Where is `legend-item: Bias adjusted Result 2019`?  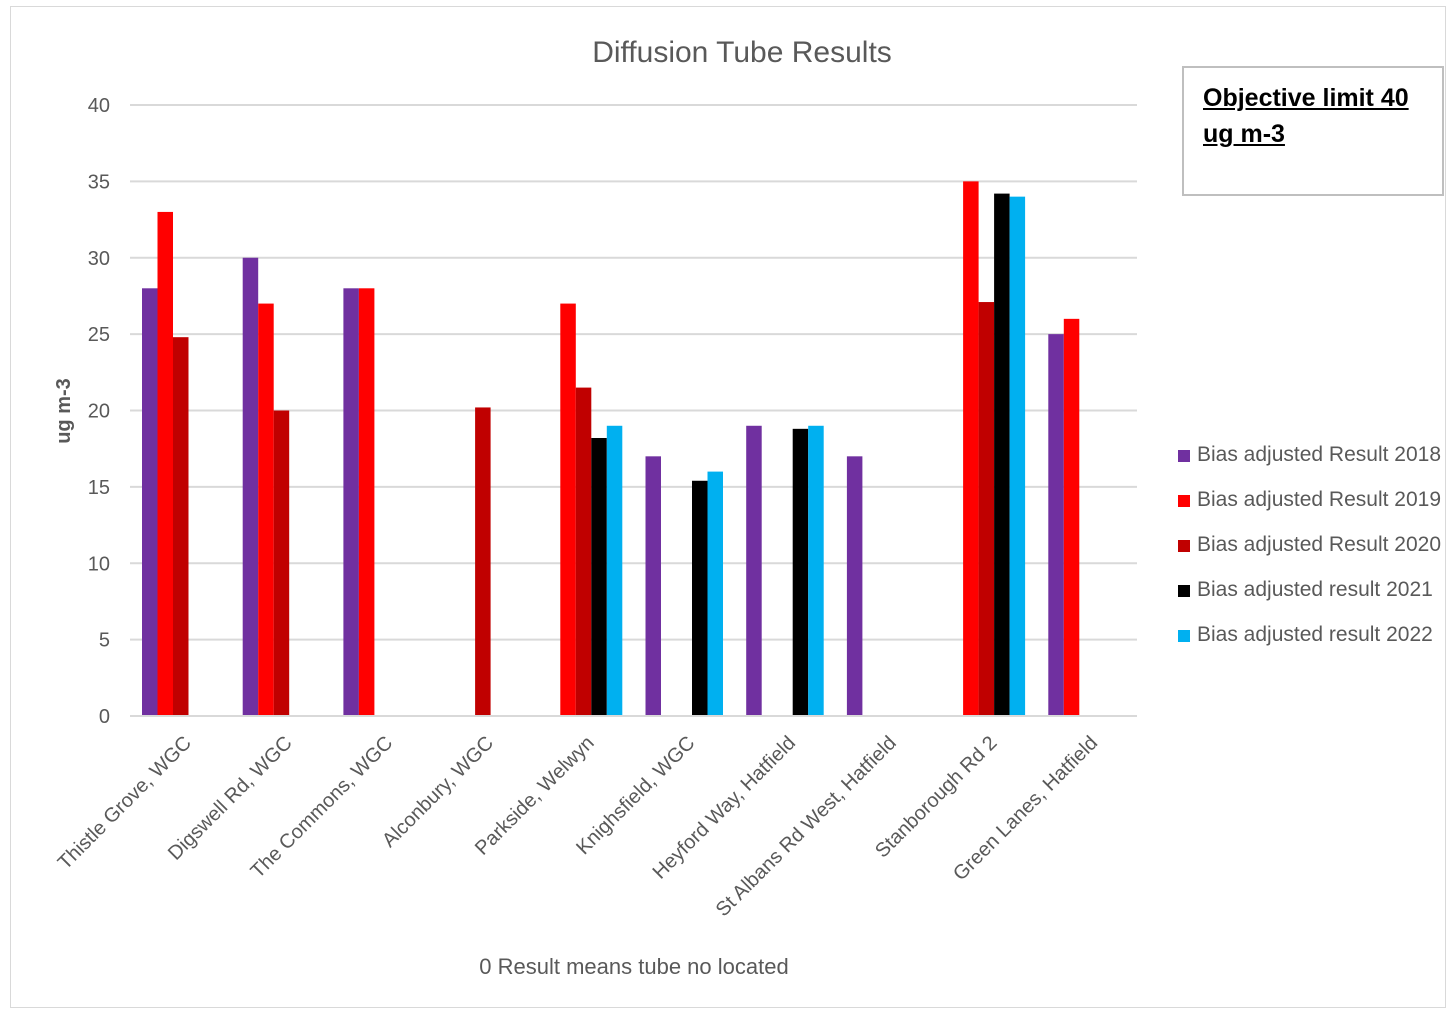 legend-item: Bias adjusted Result 2019 is located at coordinates (1309, 507).